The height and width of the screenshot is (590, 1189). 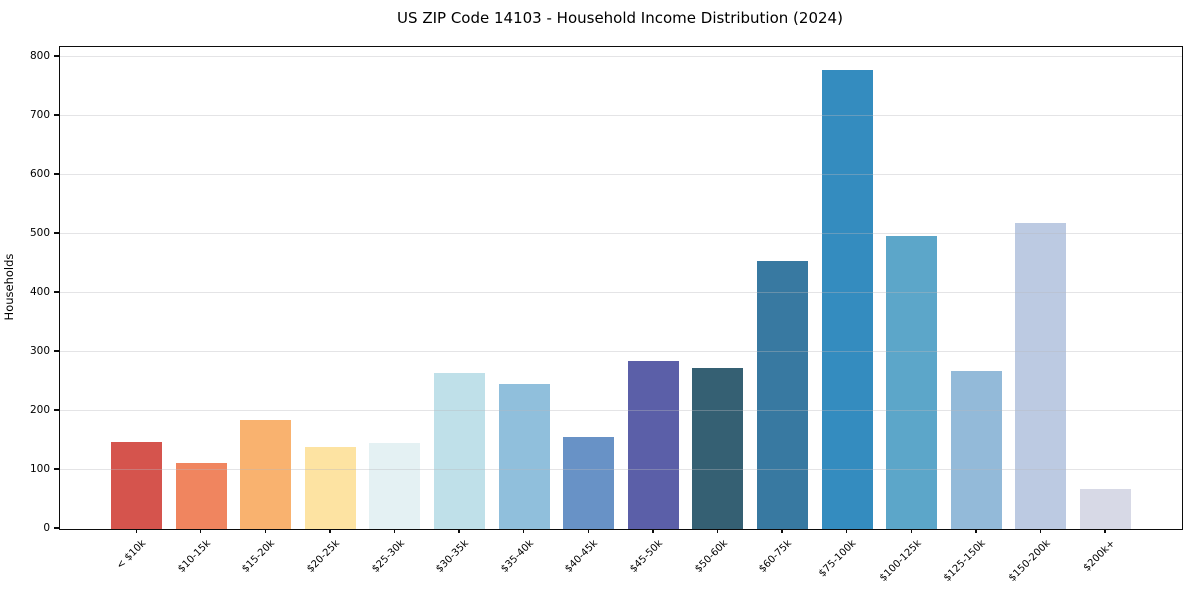 I want to click on x-slot: $100-125k, so click(x=906, y=559).